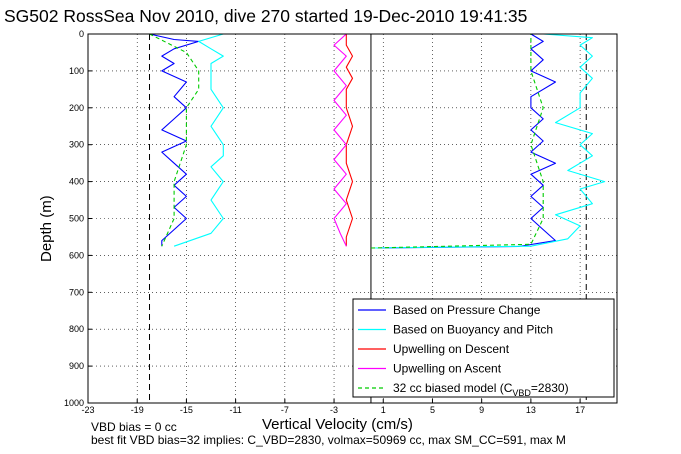  Describe the element at coordinates (76, 255) in the screenshot. I see `y-tick-label: 600` at that location.